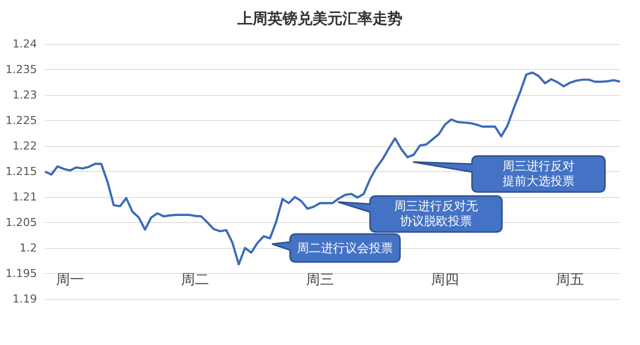  Describe the element at coordinates (70, 280) in the screenshot. I see `x-tick-label: 周一` at that location.